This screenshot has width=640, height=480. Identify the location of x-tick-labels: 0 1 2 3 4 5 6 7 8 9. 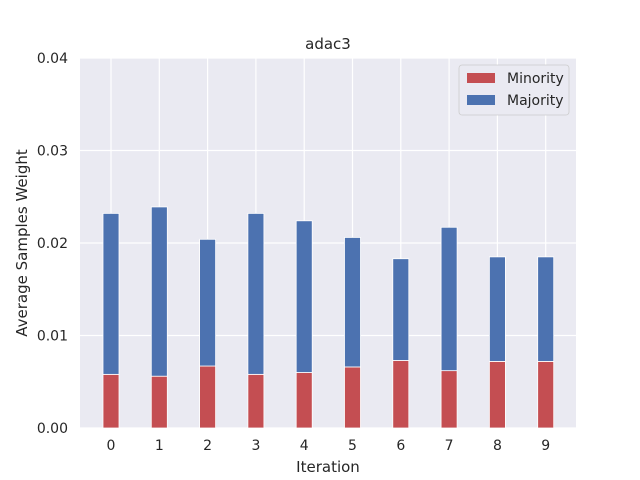
(329, 446).